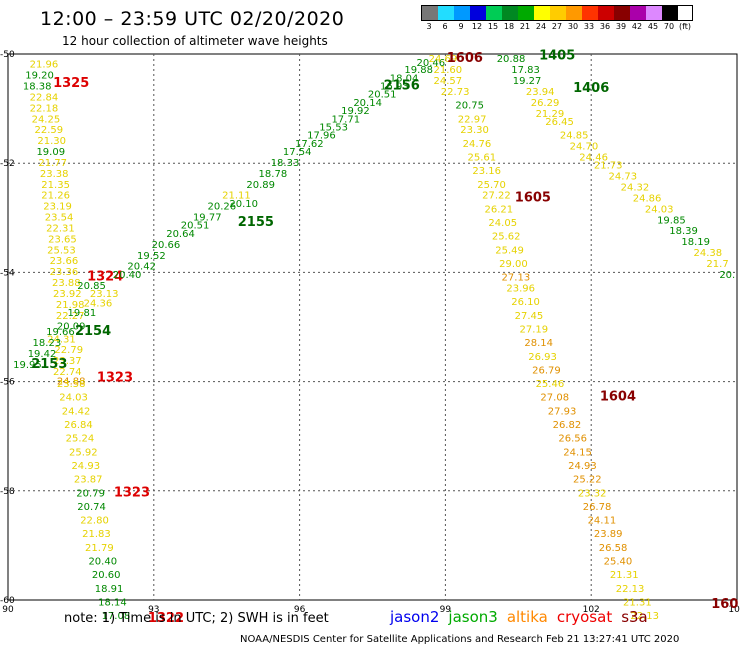 The width and height of the screenshot is (740, 650). I want to click on colorbar-tick-label: 9, so click(461, 26).